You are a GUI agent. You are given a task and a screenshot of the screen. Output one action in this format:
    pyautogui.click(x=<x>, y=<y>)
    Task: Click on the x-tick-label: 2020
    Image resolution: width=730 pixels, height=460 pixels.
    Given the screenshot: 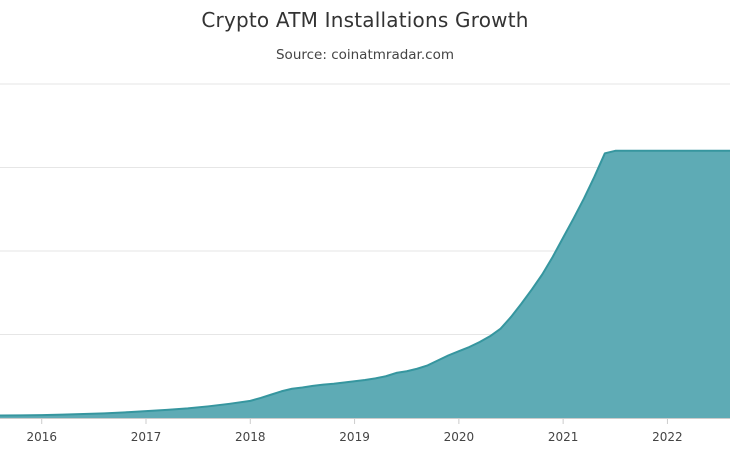 What is the action you would take?
    pyautogui.click(x=459, y=437)
    